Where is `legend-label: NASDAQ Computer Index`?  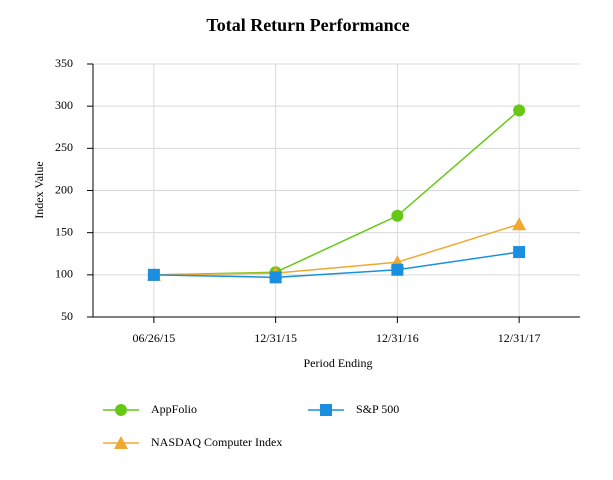 legend-label: NASDAQ Computer Index is located at coordinates (216, 442).